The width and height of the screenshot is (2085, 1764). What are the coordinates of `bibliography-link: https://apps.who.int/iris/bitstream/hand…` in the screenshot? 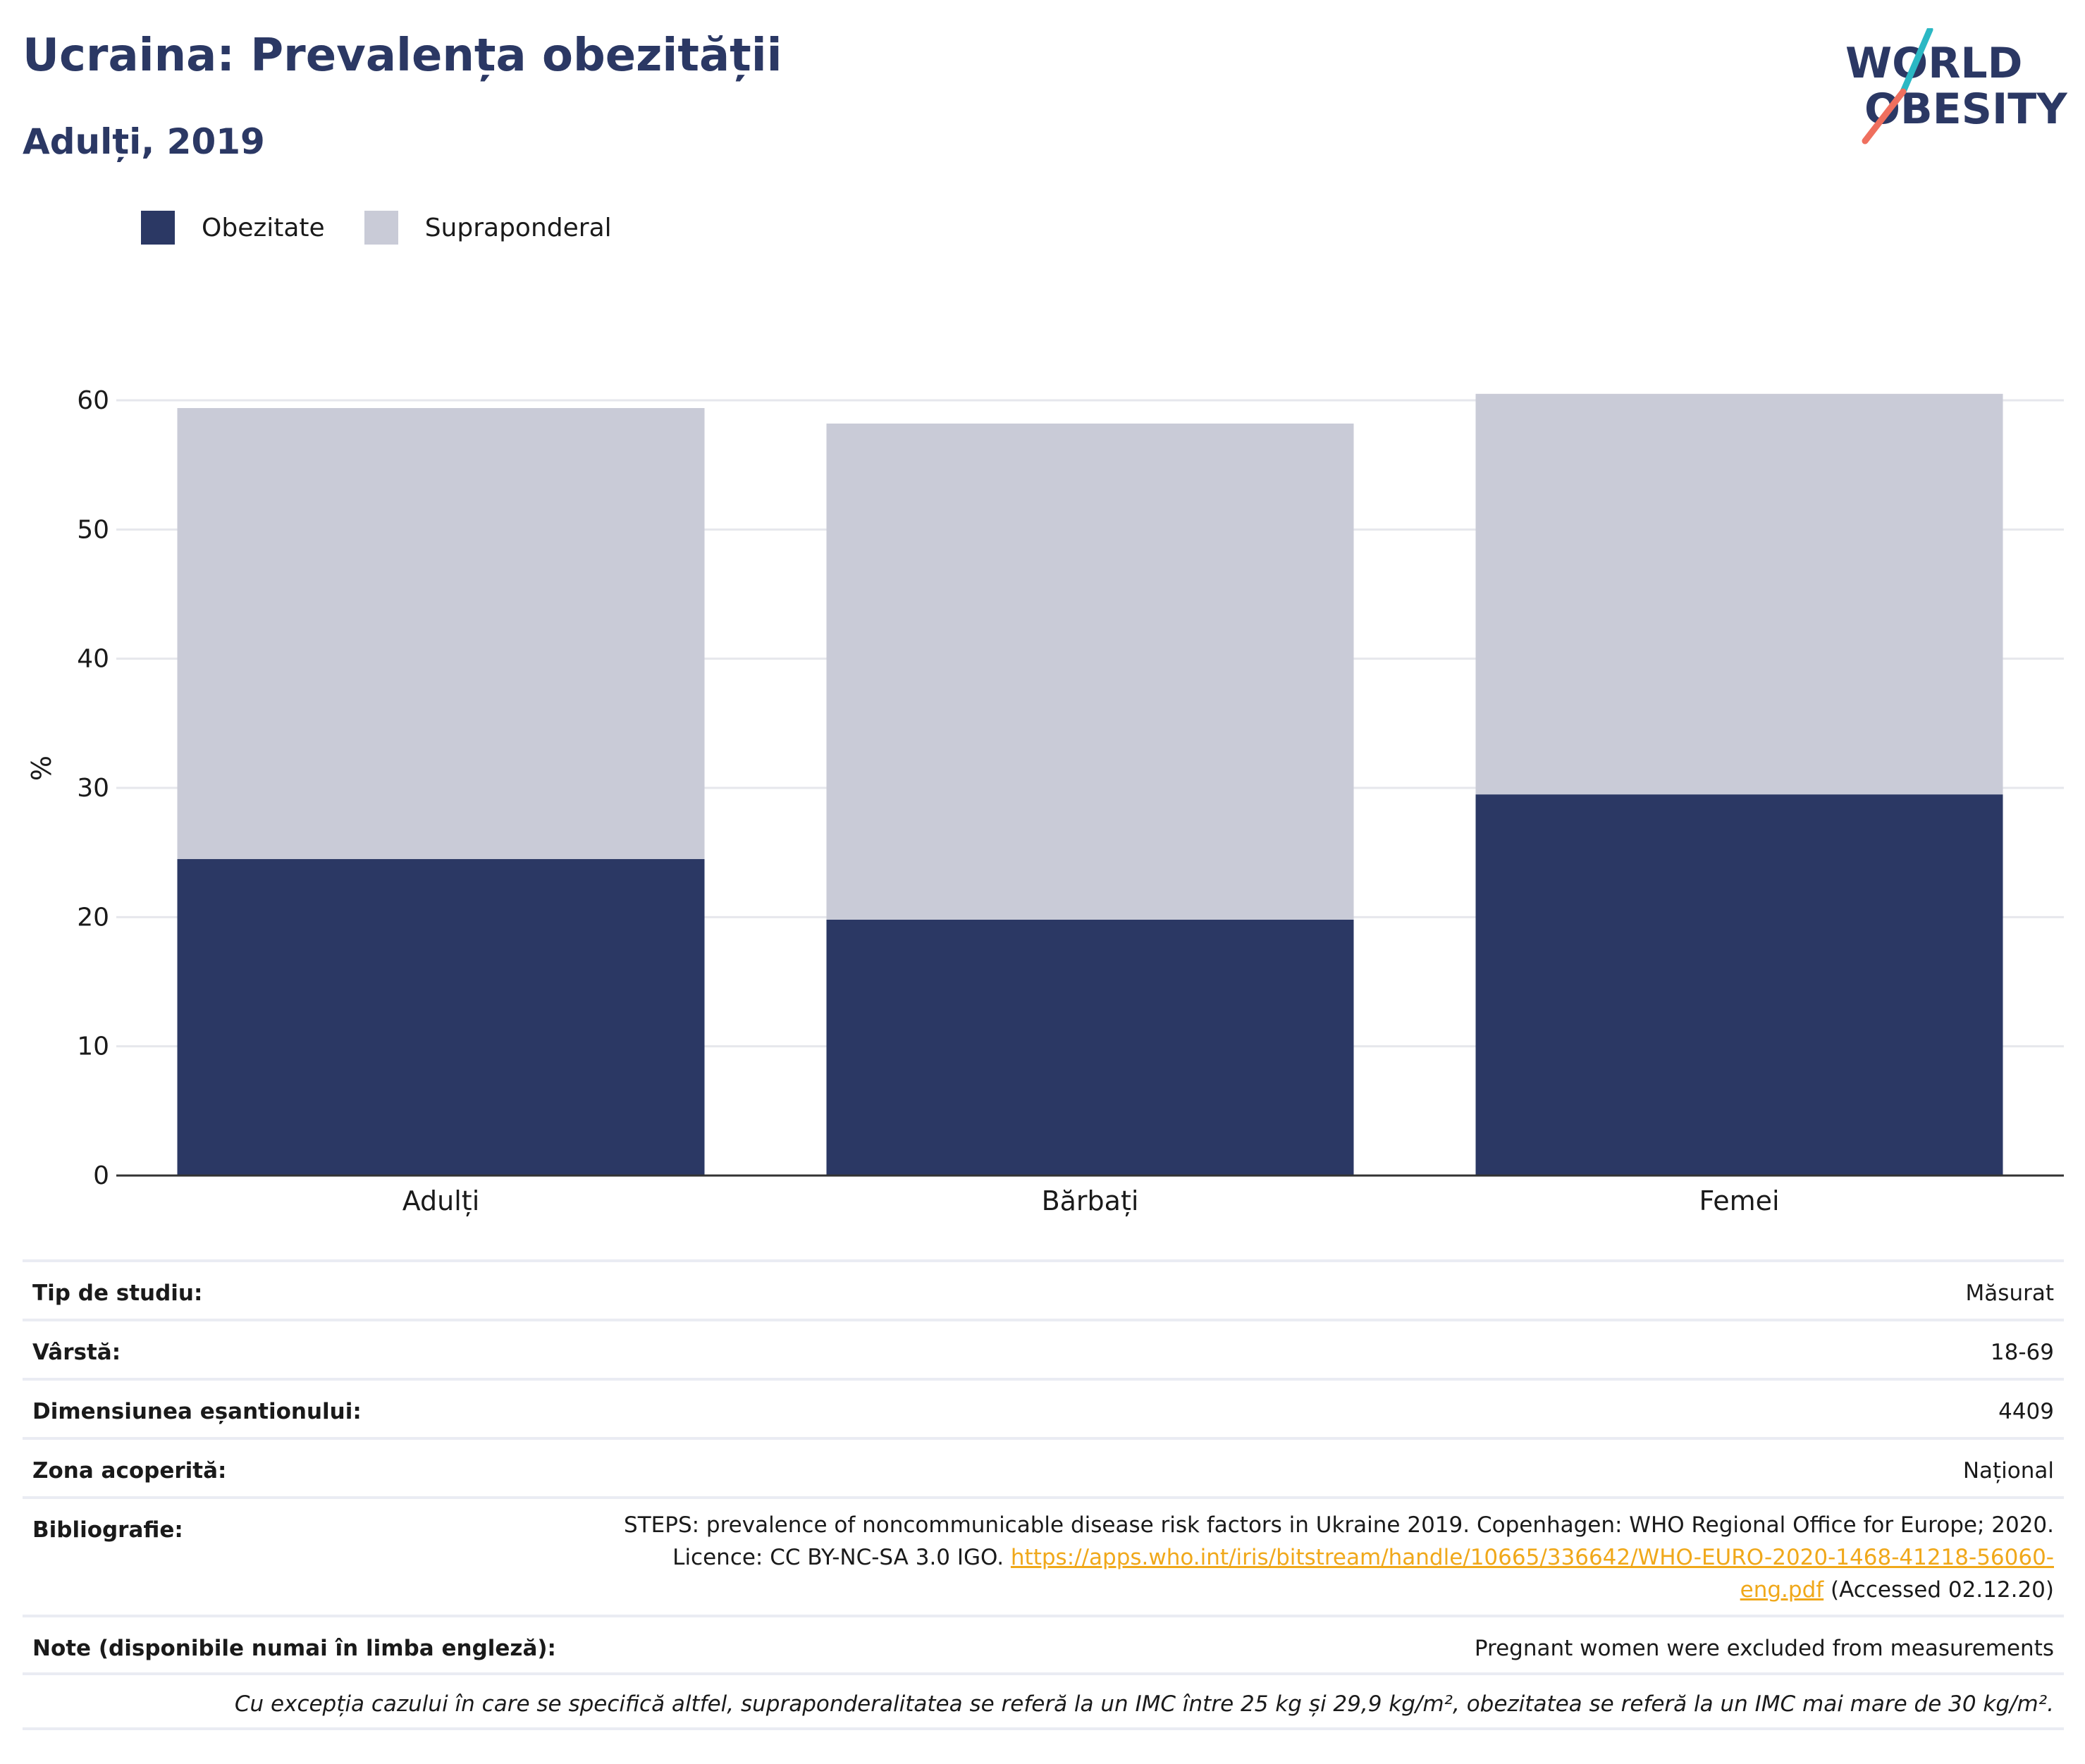 It's located at (1532, 1557).